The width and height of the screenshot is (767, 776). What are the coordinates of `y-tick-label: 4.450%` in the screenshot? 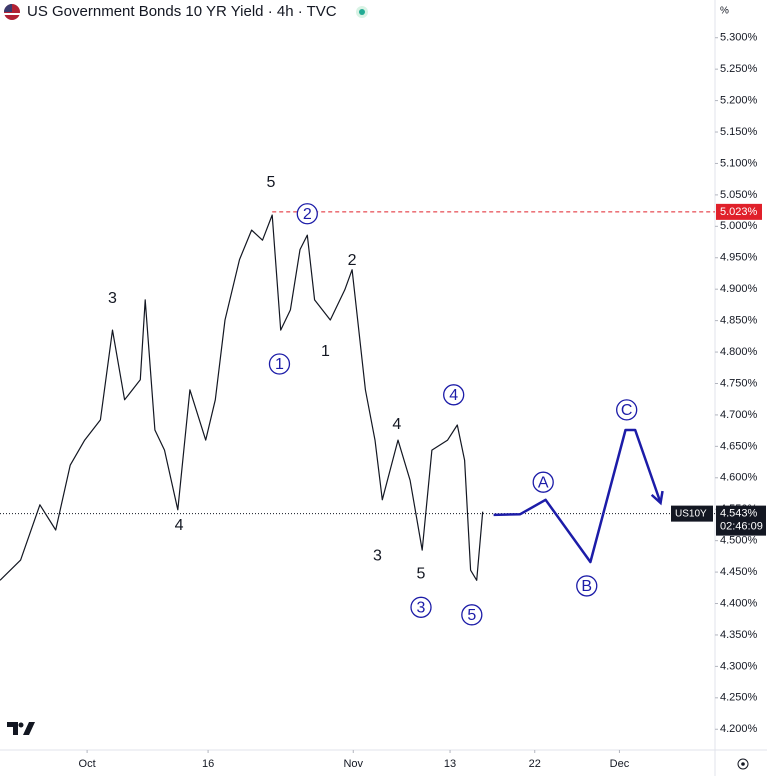 It's located at (739, 572).